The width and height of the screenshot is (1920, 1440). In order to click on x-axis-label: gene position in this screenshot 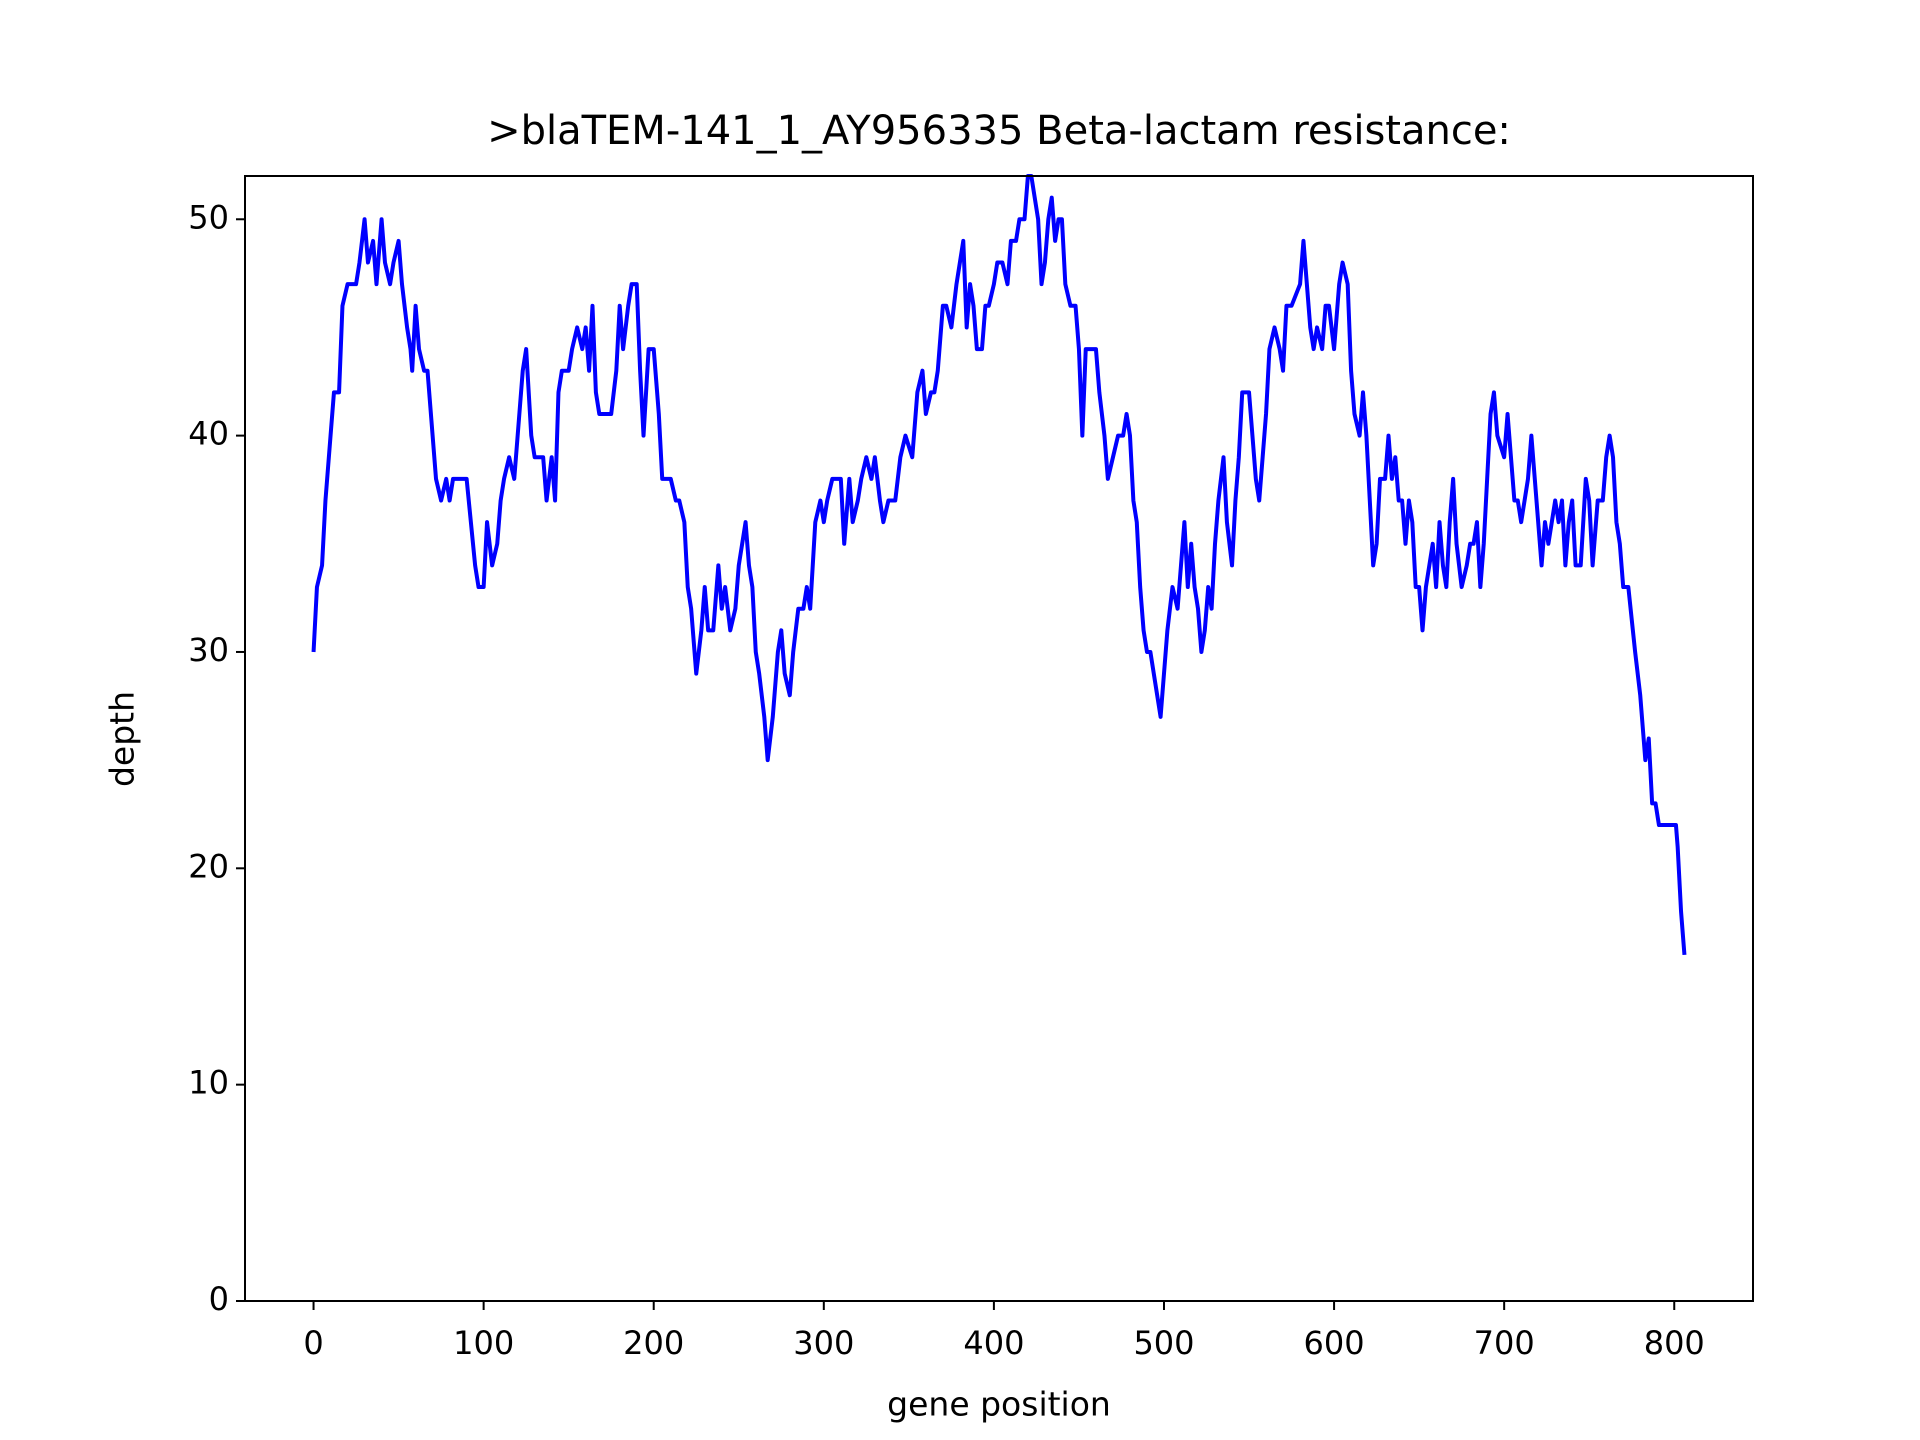, I will do `click(999, 1404)`.